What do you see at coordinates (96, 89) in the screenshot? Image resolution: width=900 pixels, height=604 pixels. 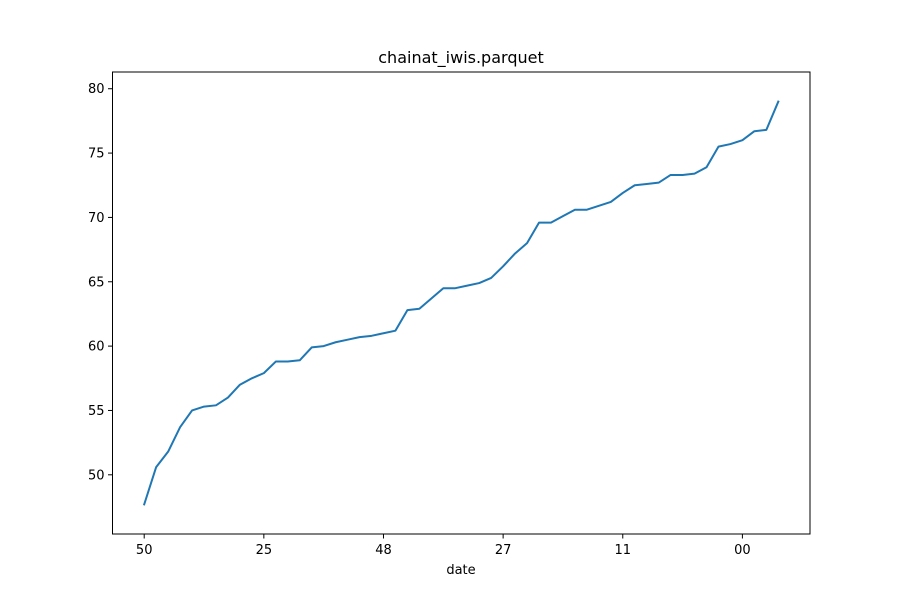 I see `y-tick-label: 80` at bounding box center [96, 89].